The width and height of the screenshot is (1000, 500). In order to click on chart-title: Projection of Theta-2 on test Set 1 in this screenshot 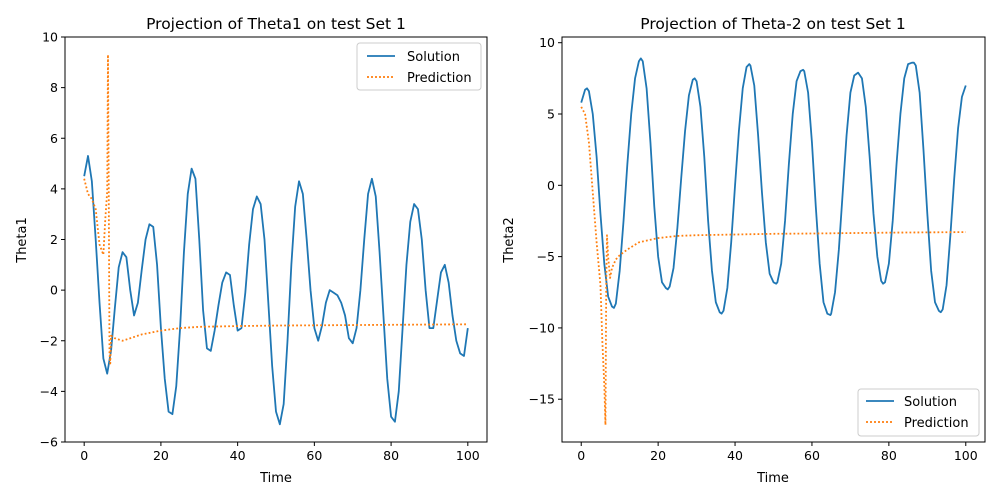, I will do `click(772, 24)`.